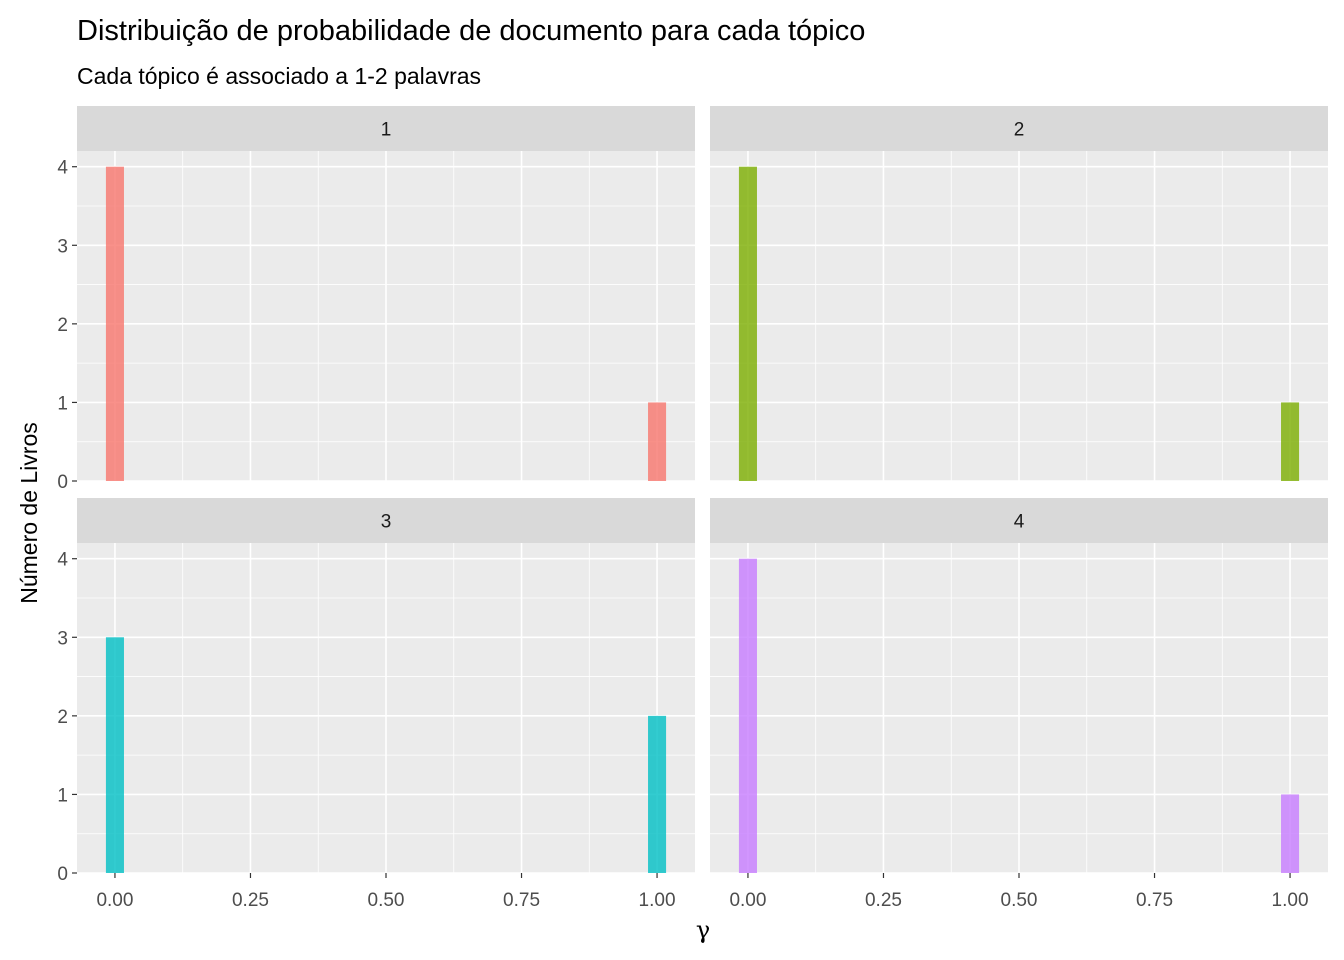 Image resolution: width=1344 pixels, height=960 pixels. I want to click on facet-strip-label: 2, so click(1019, 130).